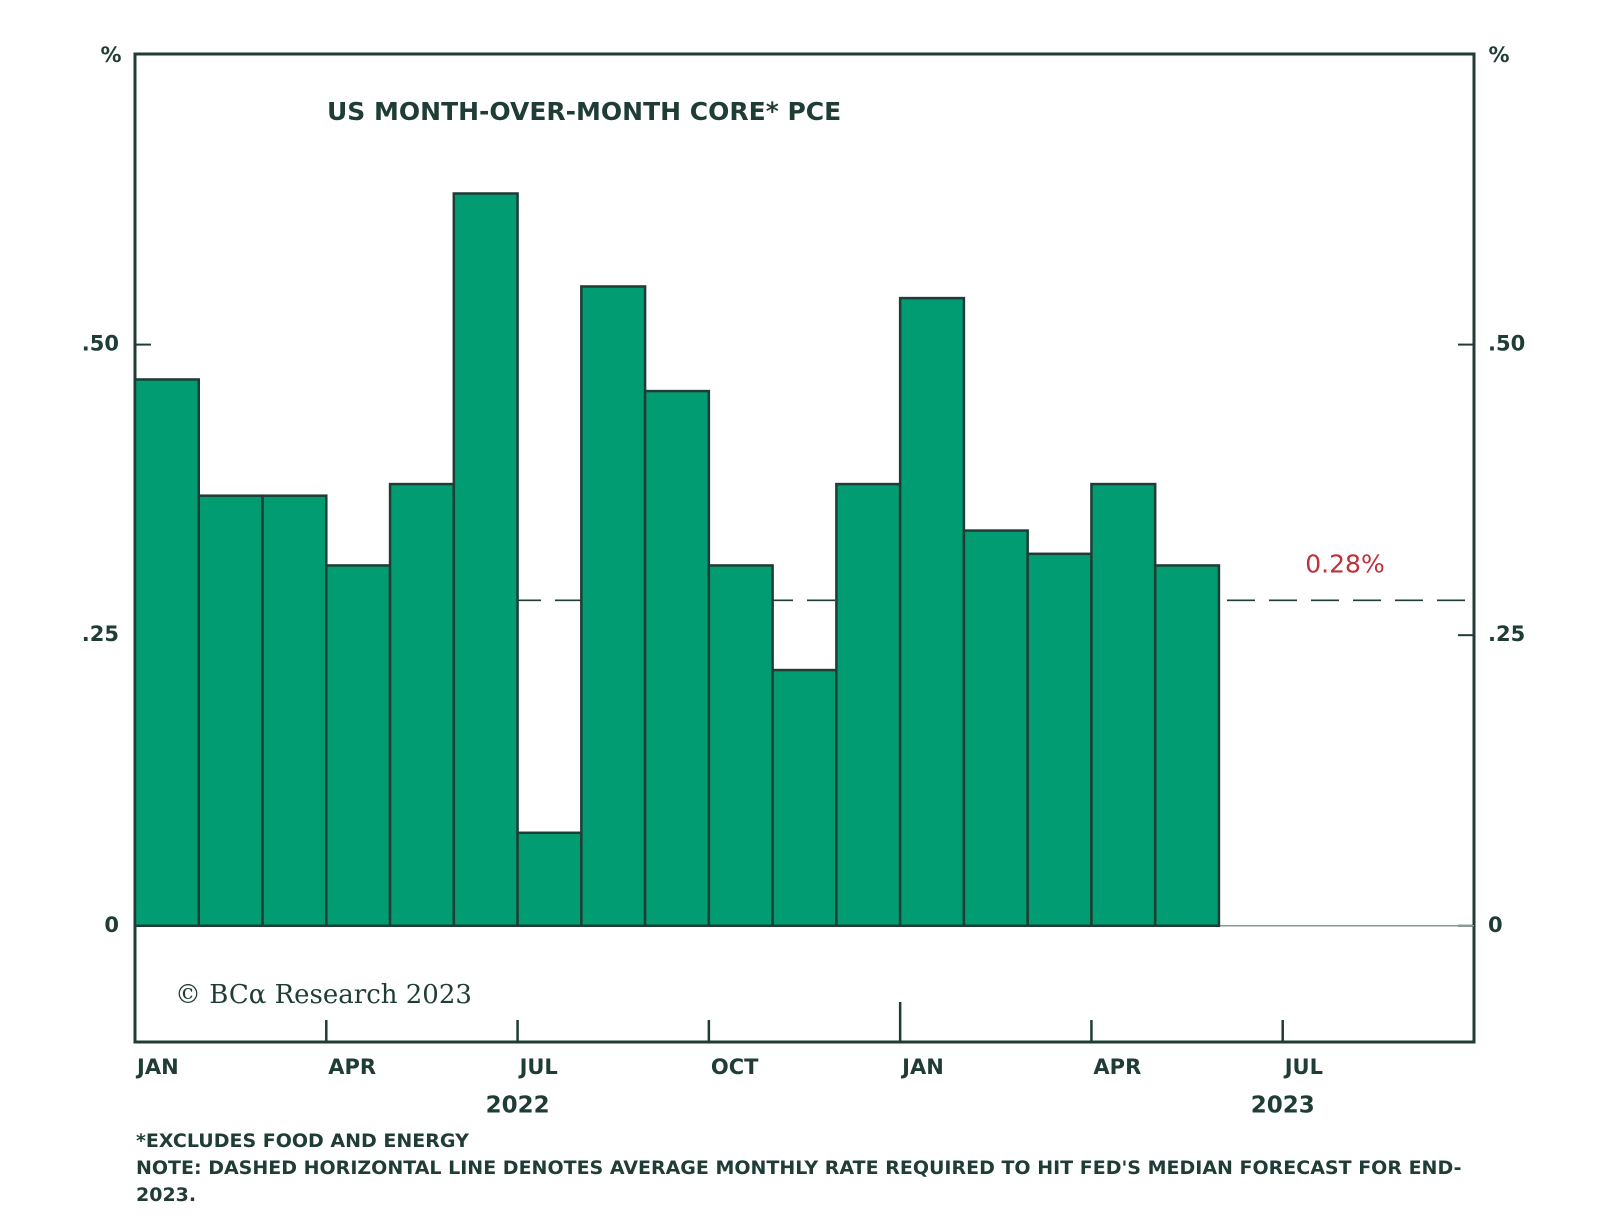  Describe the element at coordinates (302, 1141) in the screenshot. I see `note: *EXCLUDES FOOD AND ENERGY` at that location.